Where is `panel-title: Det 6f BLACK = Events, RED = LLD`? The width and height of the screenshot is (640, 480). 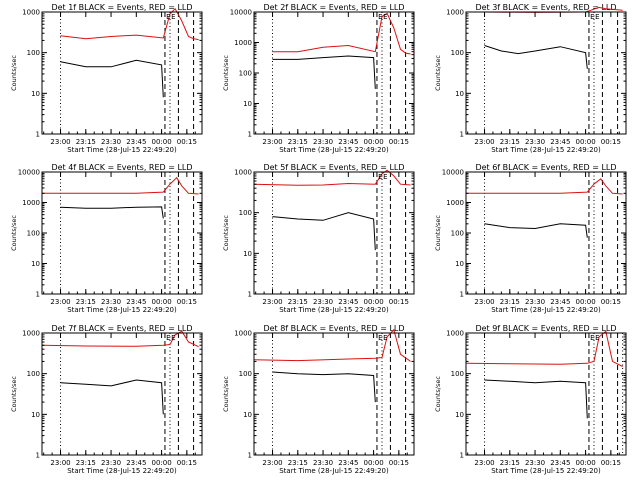 panel-title: Det 6f BLACK = Events, RED = LLD is located at coordinates (545, 167).